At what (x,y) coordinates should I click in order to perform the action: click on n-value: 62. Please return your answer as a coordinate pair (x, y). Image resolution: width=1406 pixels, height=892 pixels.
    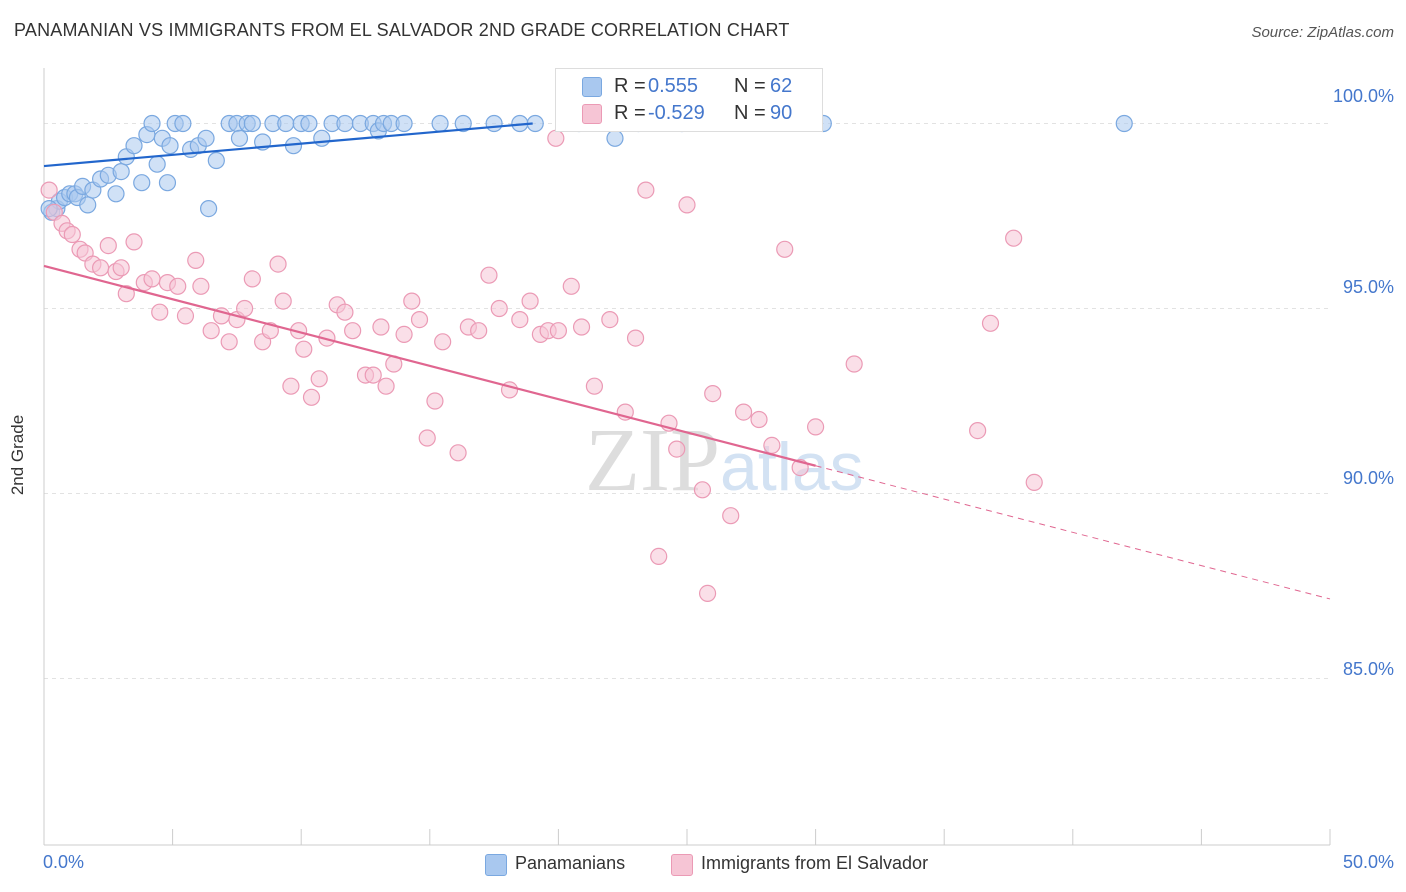
    Looking at the image, I should click on (781, 86).